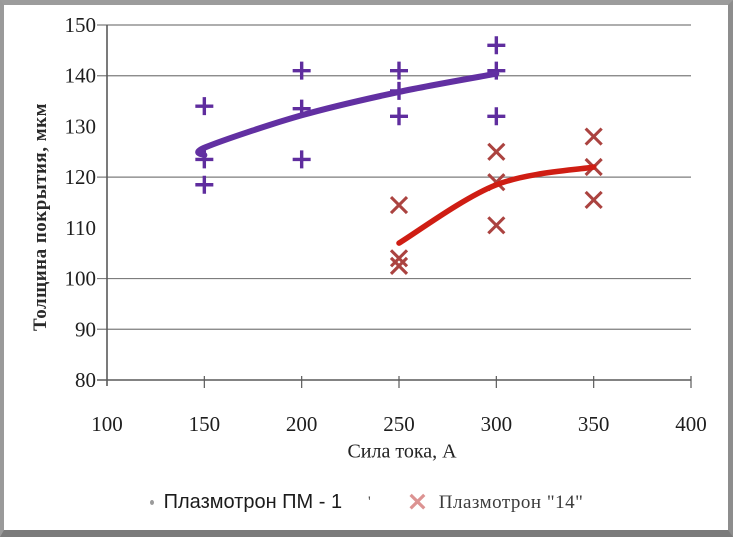 The width and height of the screenshot is (733, 537). Describe the element at coordinates (302, 424) in the screenshot. I see `x-tick-label-200: 200` at that location.